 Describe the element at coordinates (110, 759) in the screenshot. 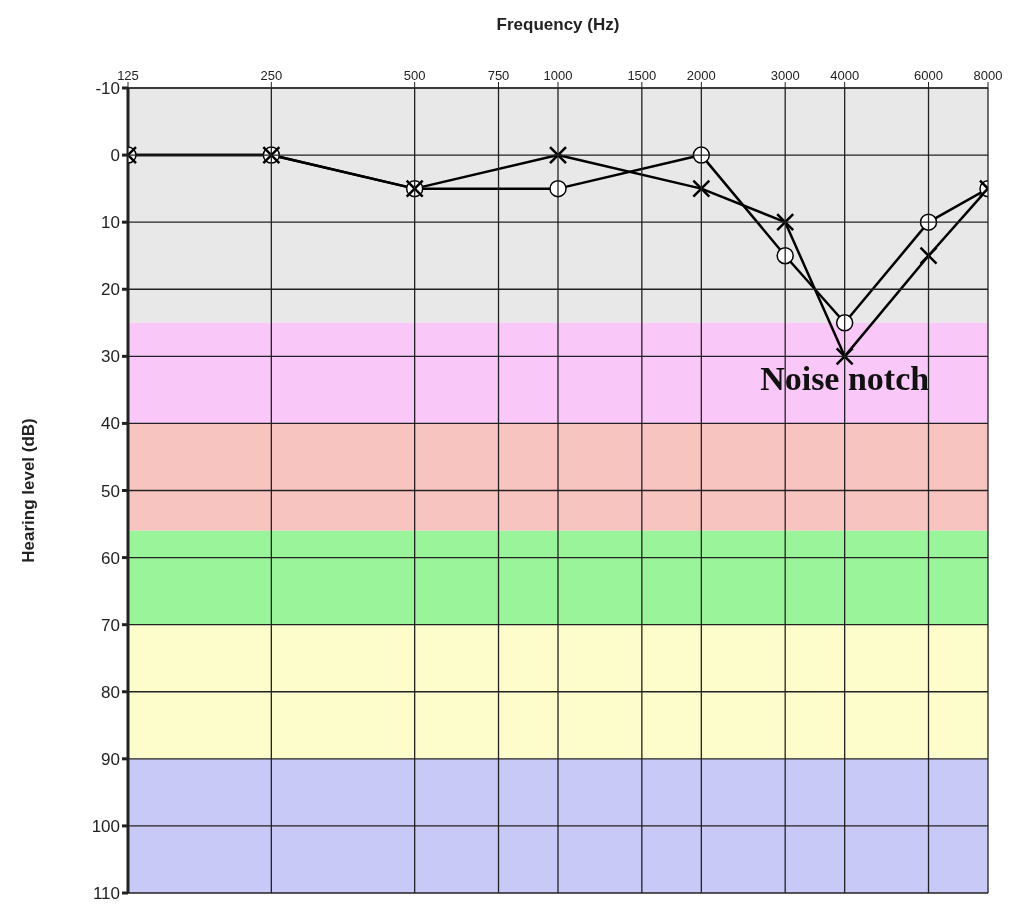

I see `y-tick-label: 90` at that location.